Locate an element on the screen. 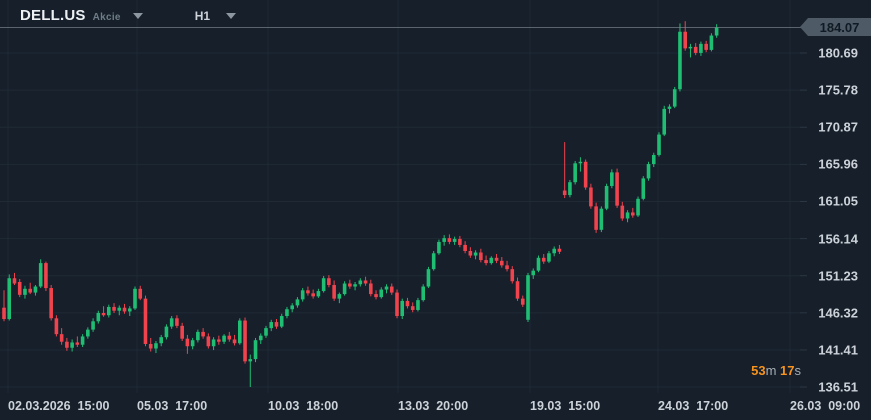 This screenshot has height=420, width=871. timeframe-selector: H1 is located at coordinates (215, 15).